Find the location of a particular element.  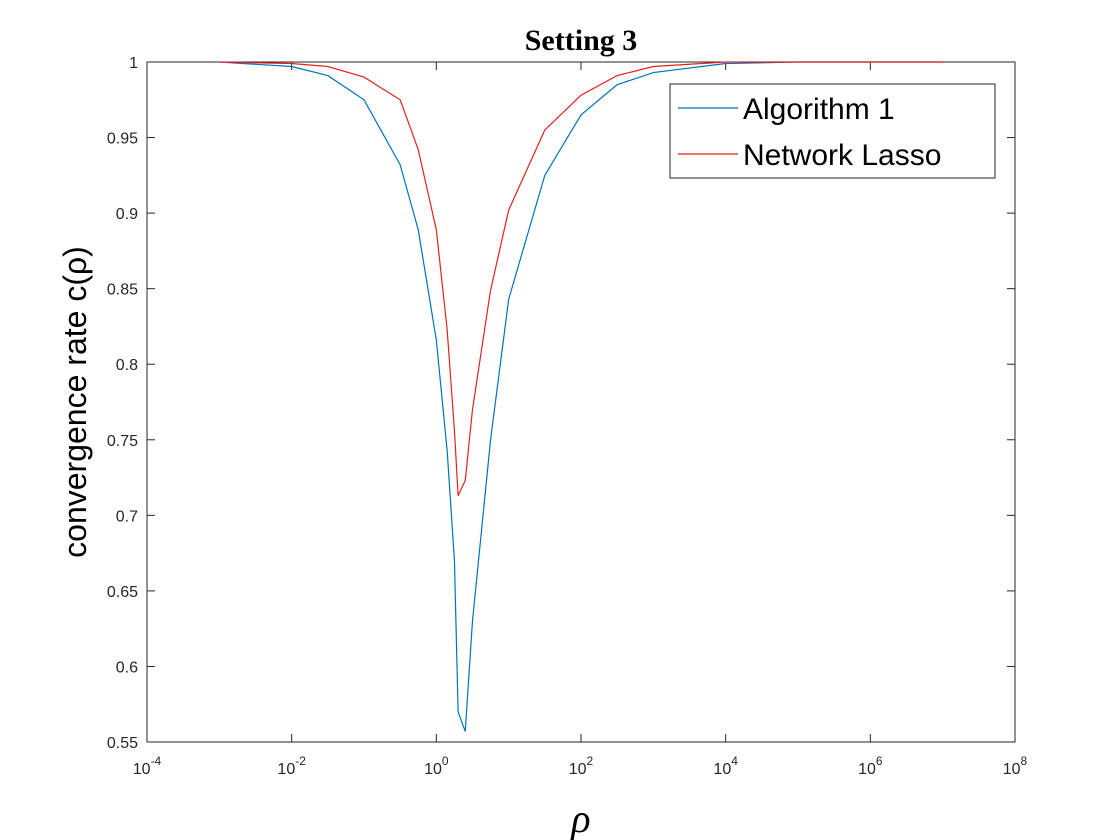

y-tick-label: 0.6 is located at coordinates (127, 667).